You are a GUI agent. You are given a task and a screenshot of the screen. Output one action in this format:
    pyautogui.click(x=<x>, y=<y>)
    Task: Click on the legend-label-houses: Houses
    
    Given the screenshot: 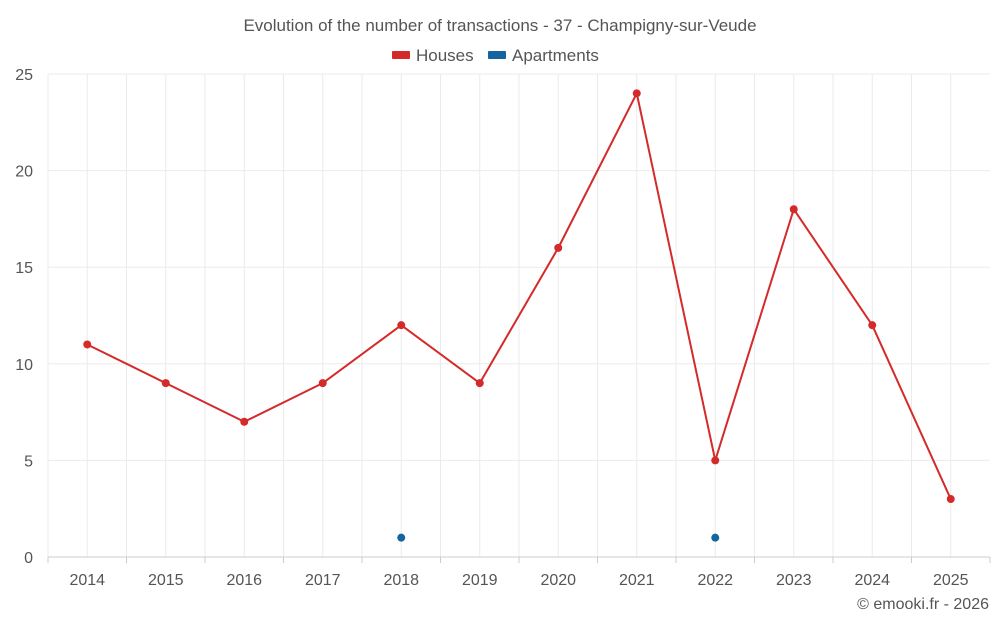 What is the action you would take?
    pyautogui.click(x=445, y=55)
    